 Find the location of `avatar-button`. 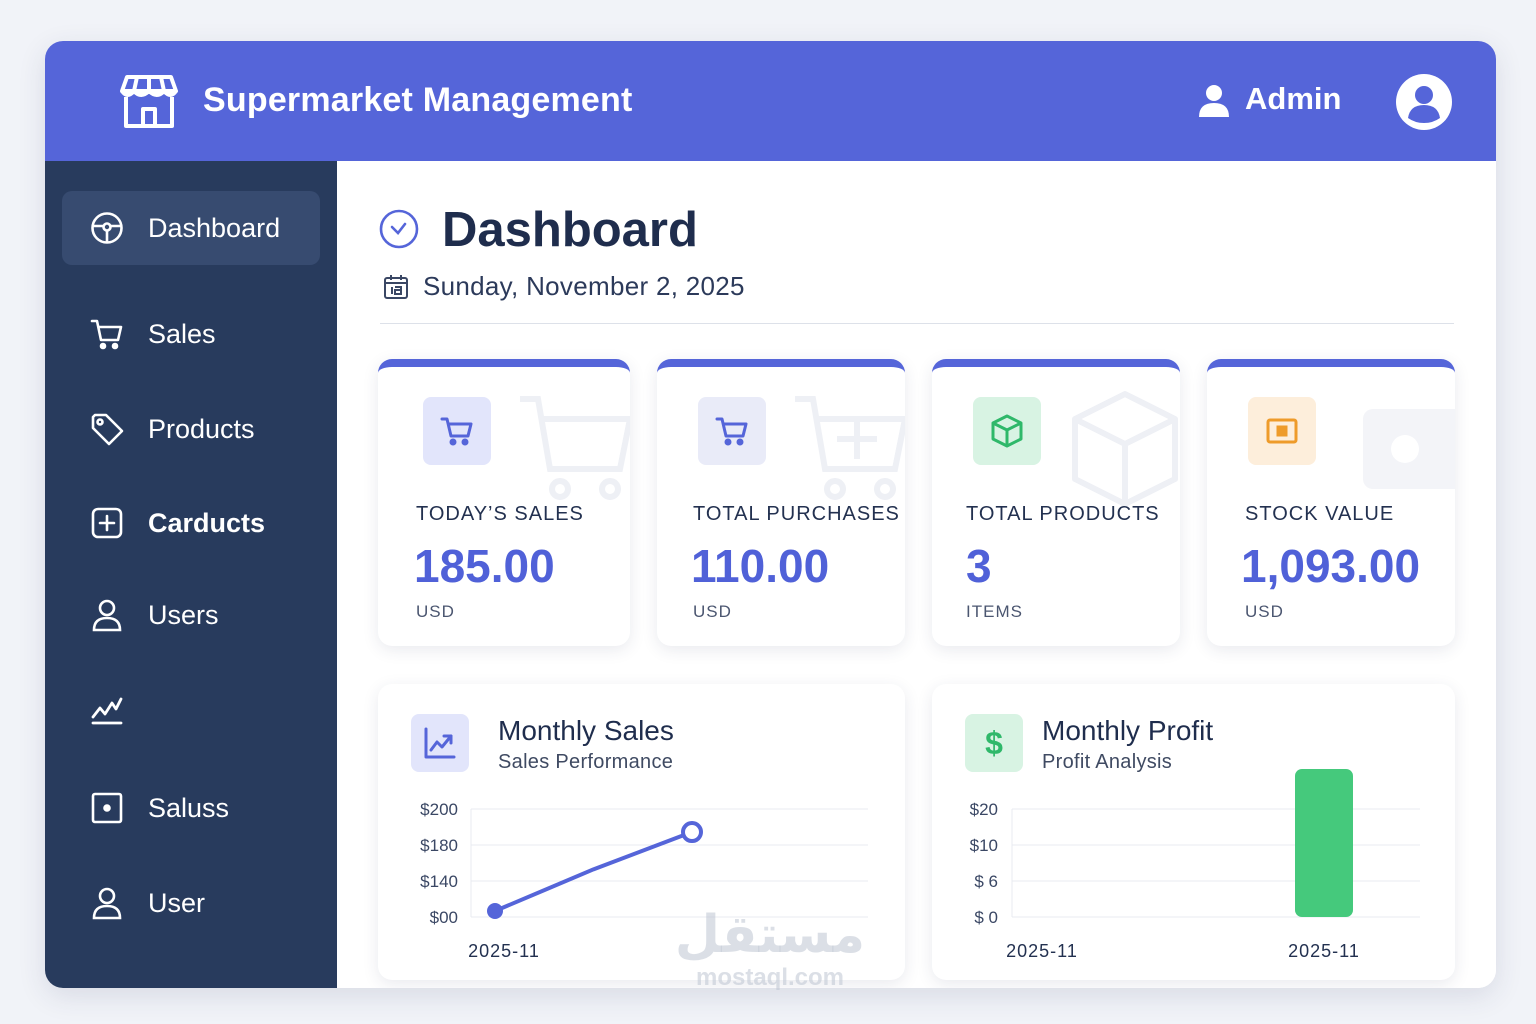

avatar-button is located at coordinates (1424, 102).